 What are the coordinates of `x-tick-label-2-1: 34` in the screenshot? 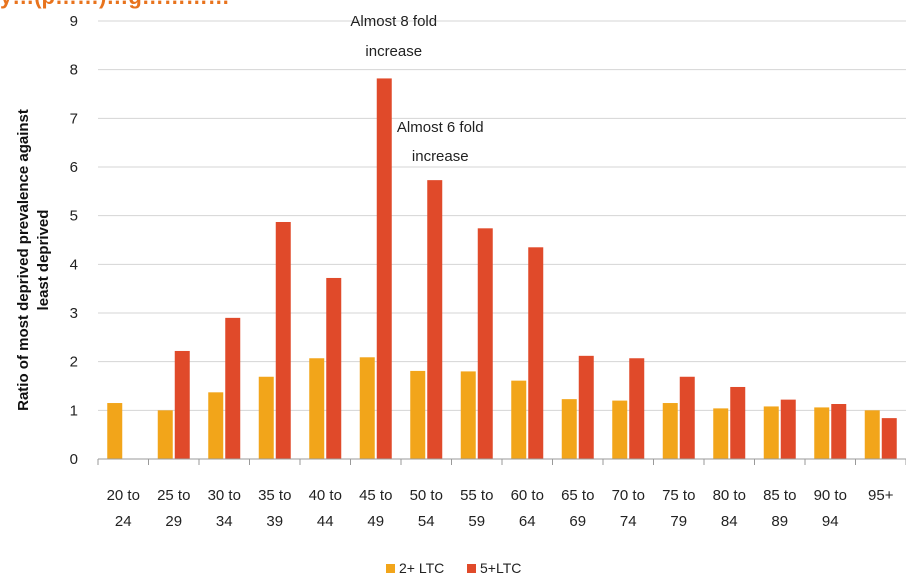 It's located at (224, 521).